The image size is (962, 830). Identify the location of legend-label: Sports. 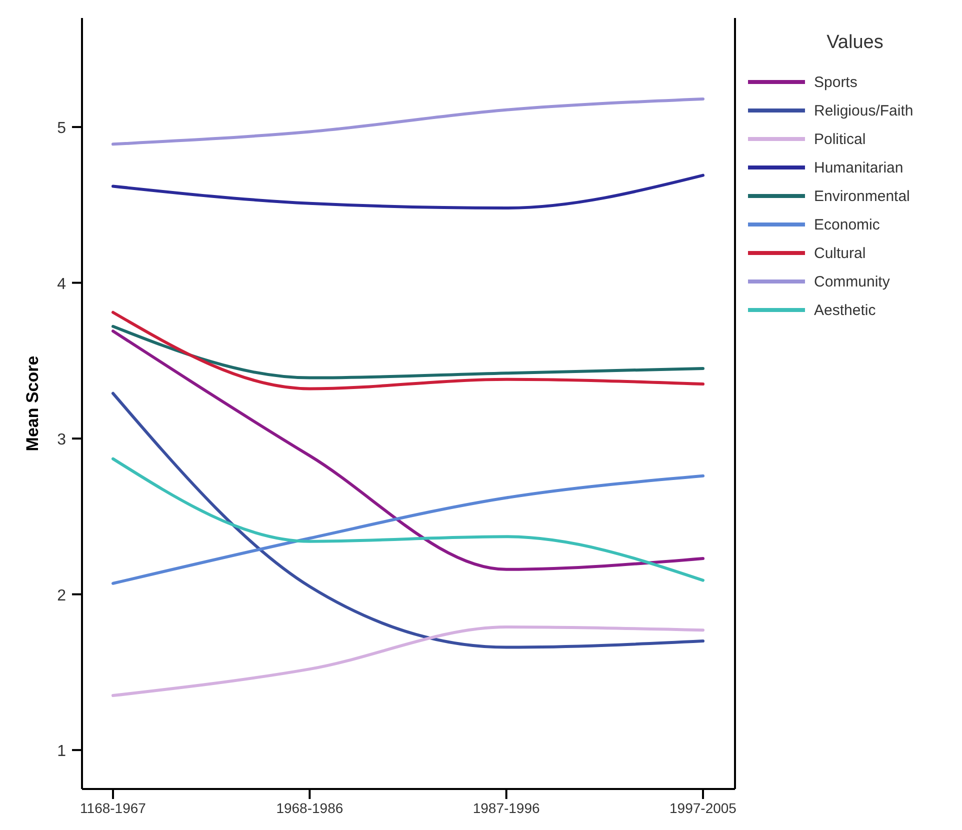
(836, 82).